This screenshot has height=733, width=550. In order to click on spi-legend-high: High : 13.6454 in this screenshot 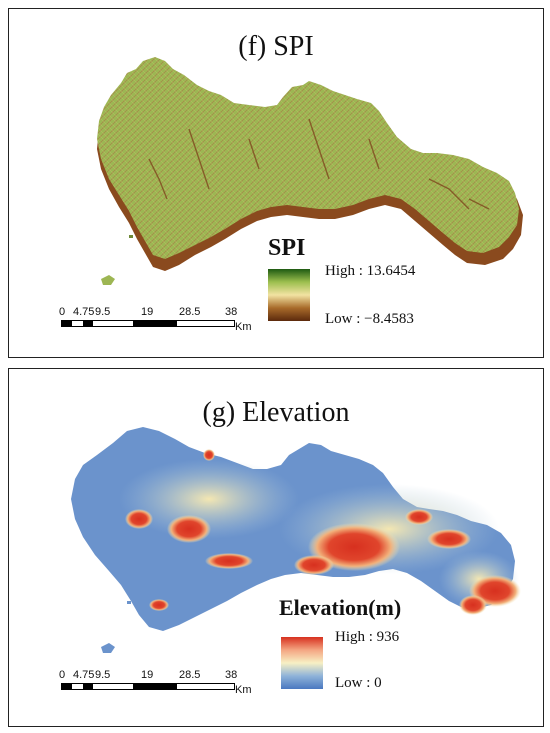, I will do `click(370, 271)`.